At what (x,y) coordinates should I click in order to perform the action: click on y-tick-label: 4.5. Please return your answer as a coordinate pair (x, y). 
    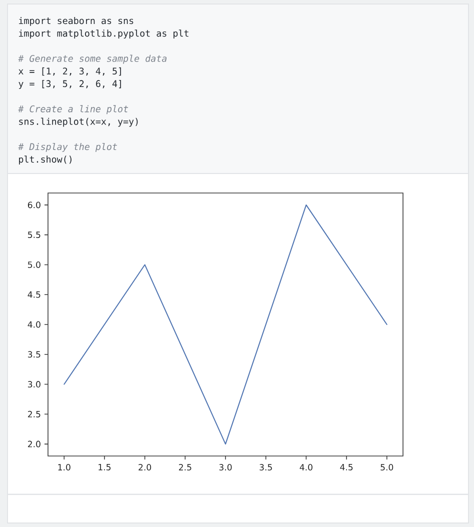
    Looking at the image, I should click on (34, 294).